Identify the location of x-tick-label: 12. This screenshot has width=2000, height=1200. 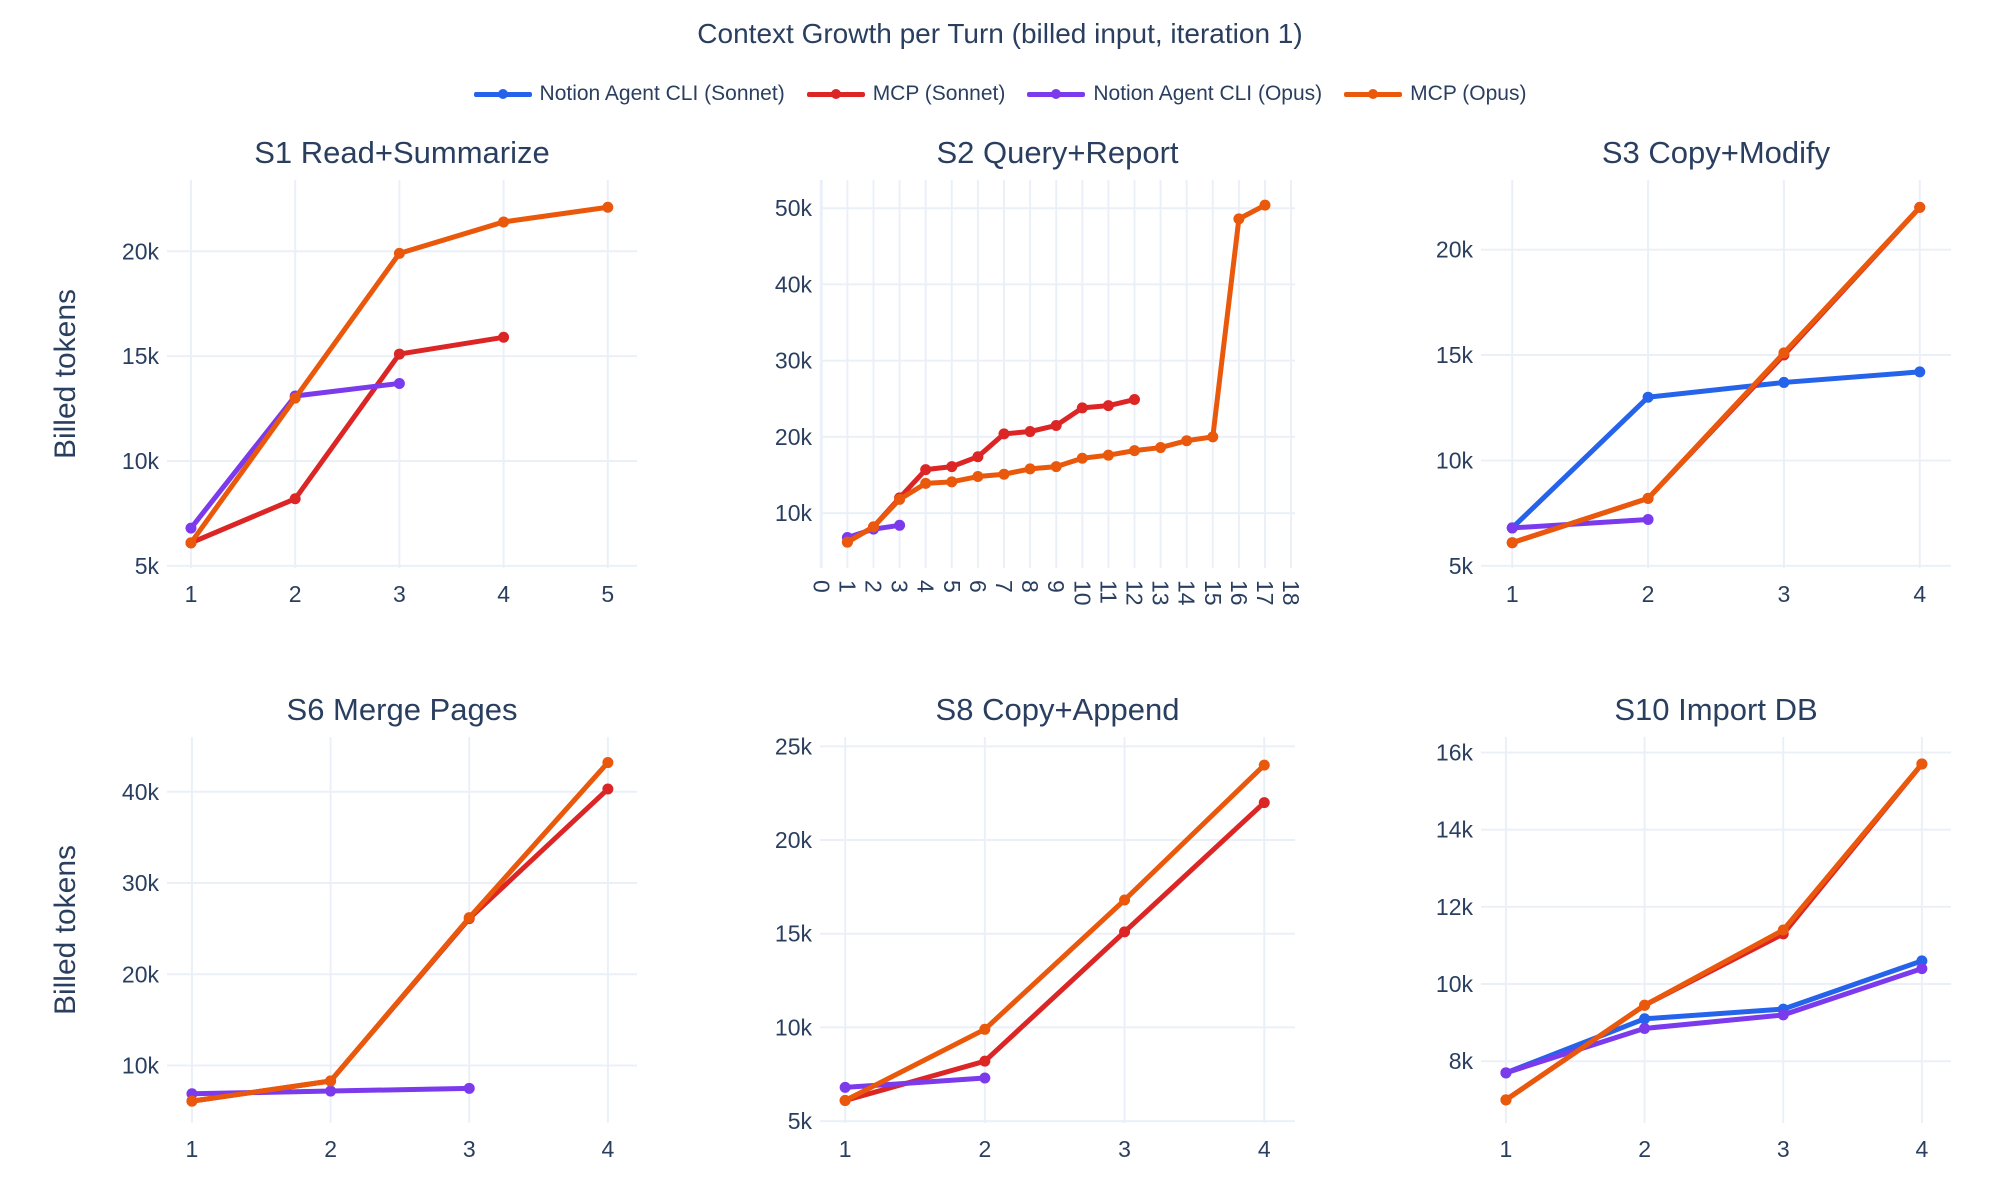
(1134, 593).